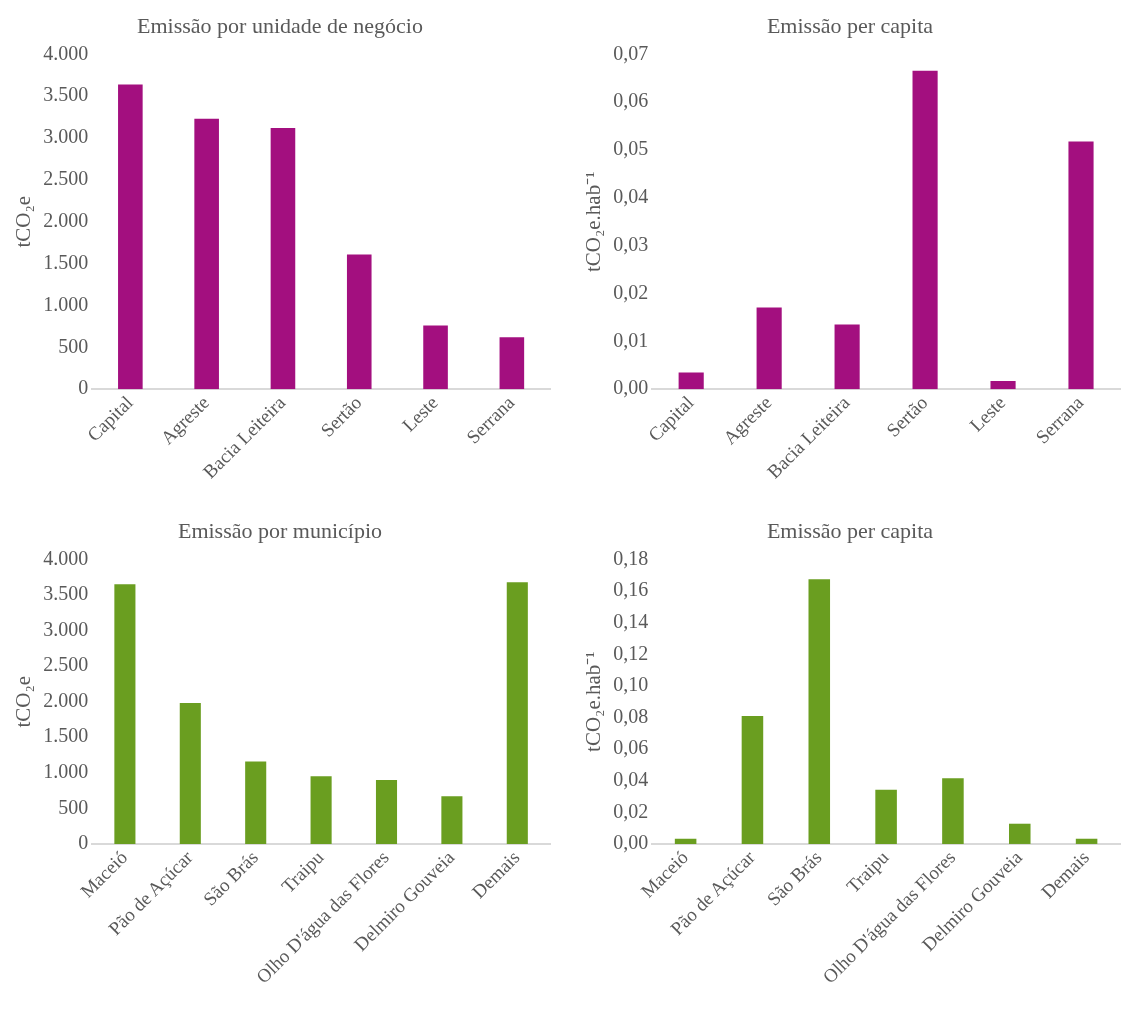 Image resolution: width=1141 pixels, height=1023 pixels. Describe the element at coordinates (631, 387) in the screenshot. I see `y-tick-label: 0,00` at that location.